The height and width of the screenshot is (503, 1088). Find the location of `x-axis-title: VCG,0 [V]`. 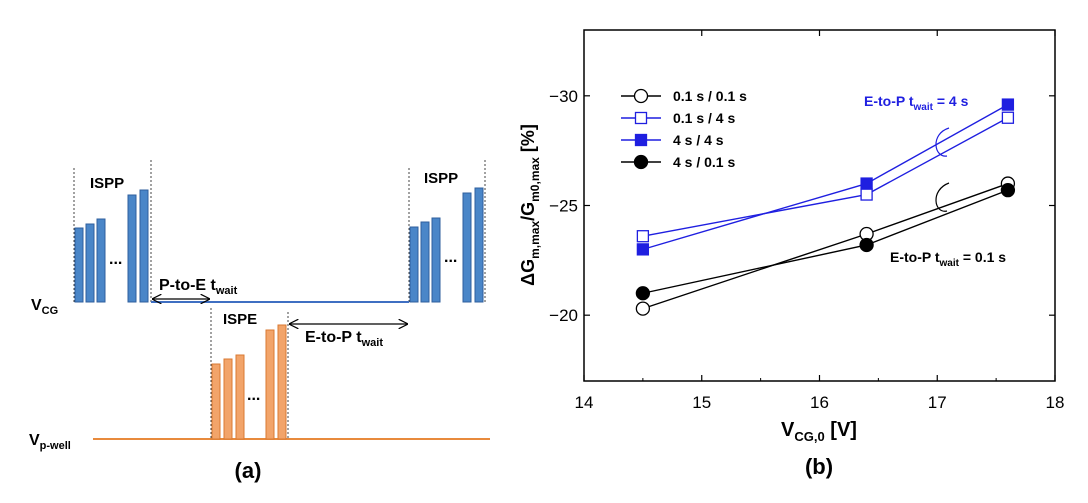

x-axis-title: VCG,0 [V] is located at coordinates (819, 431).